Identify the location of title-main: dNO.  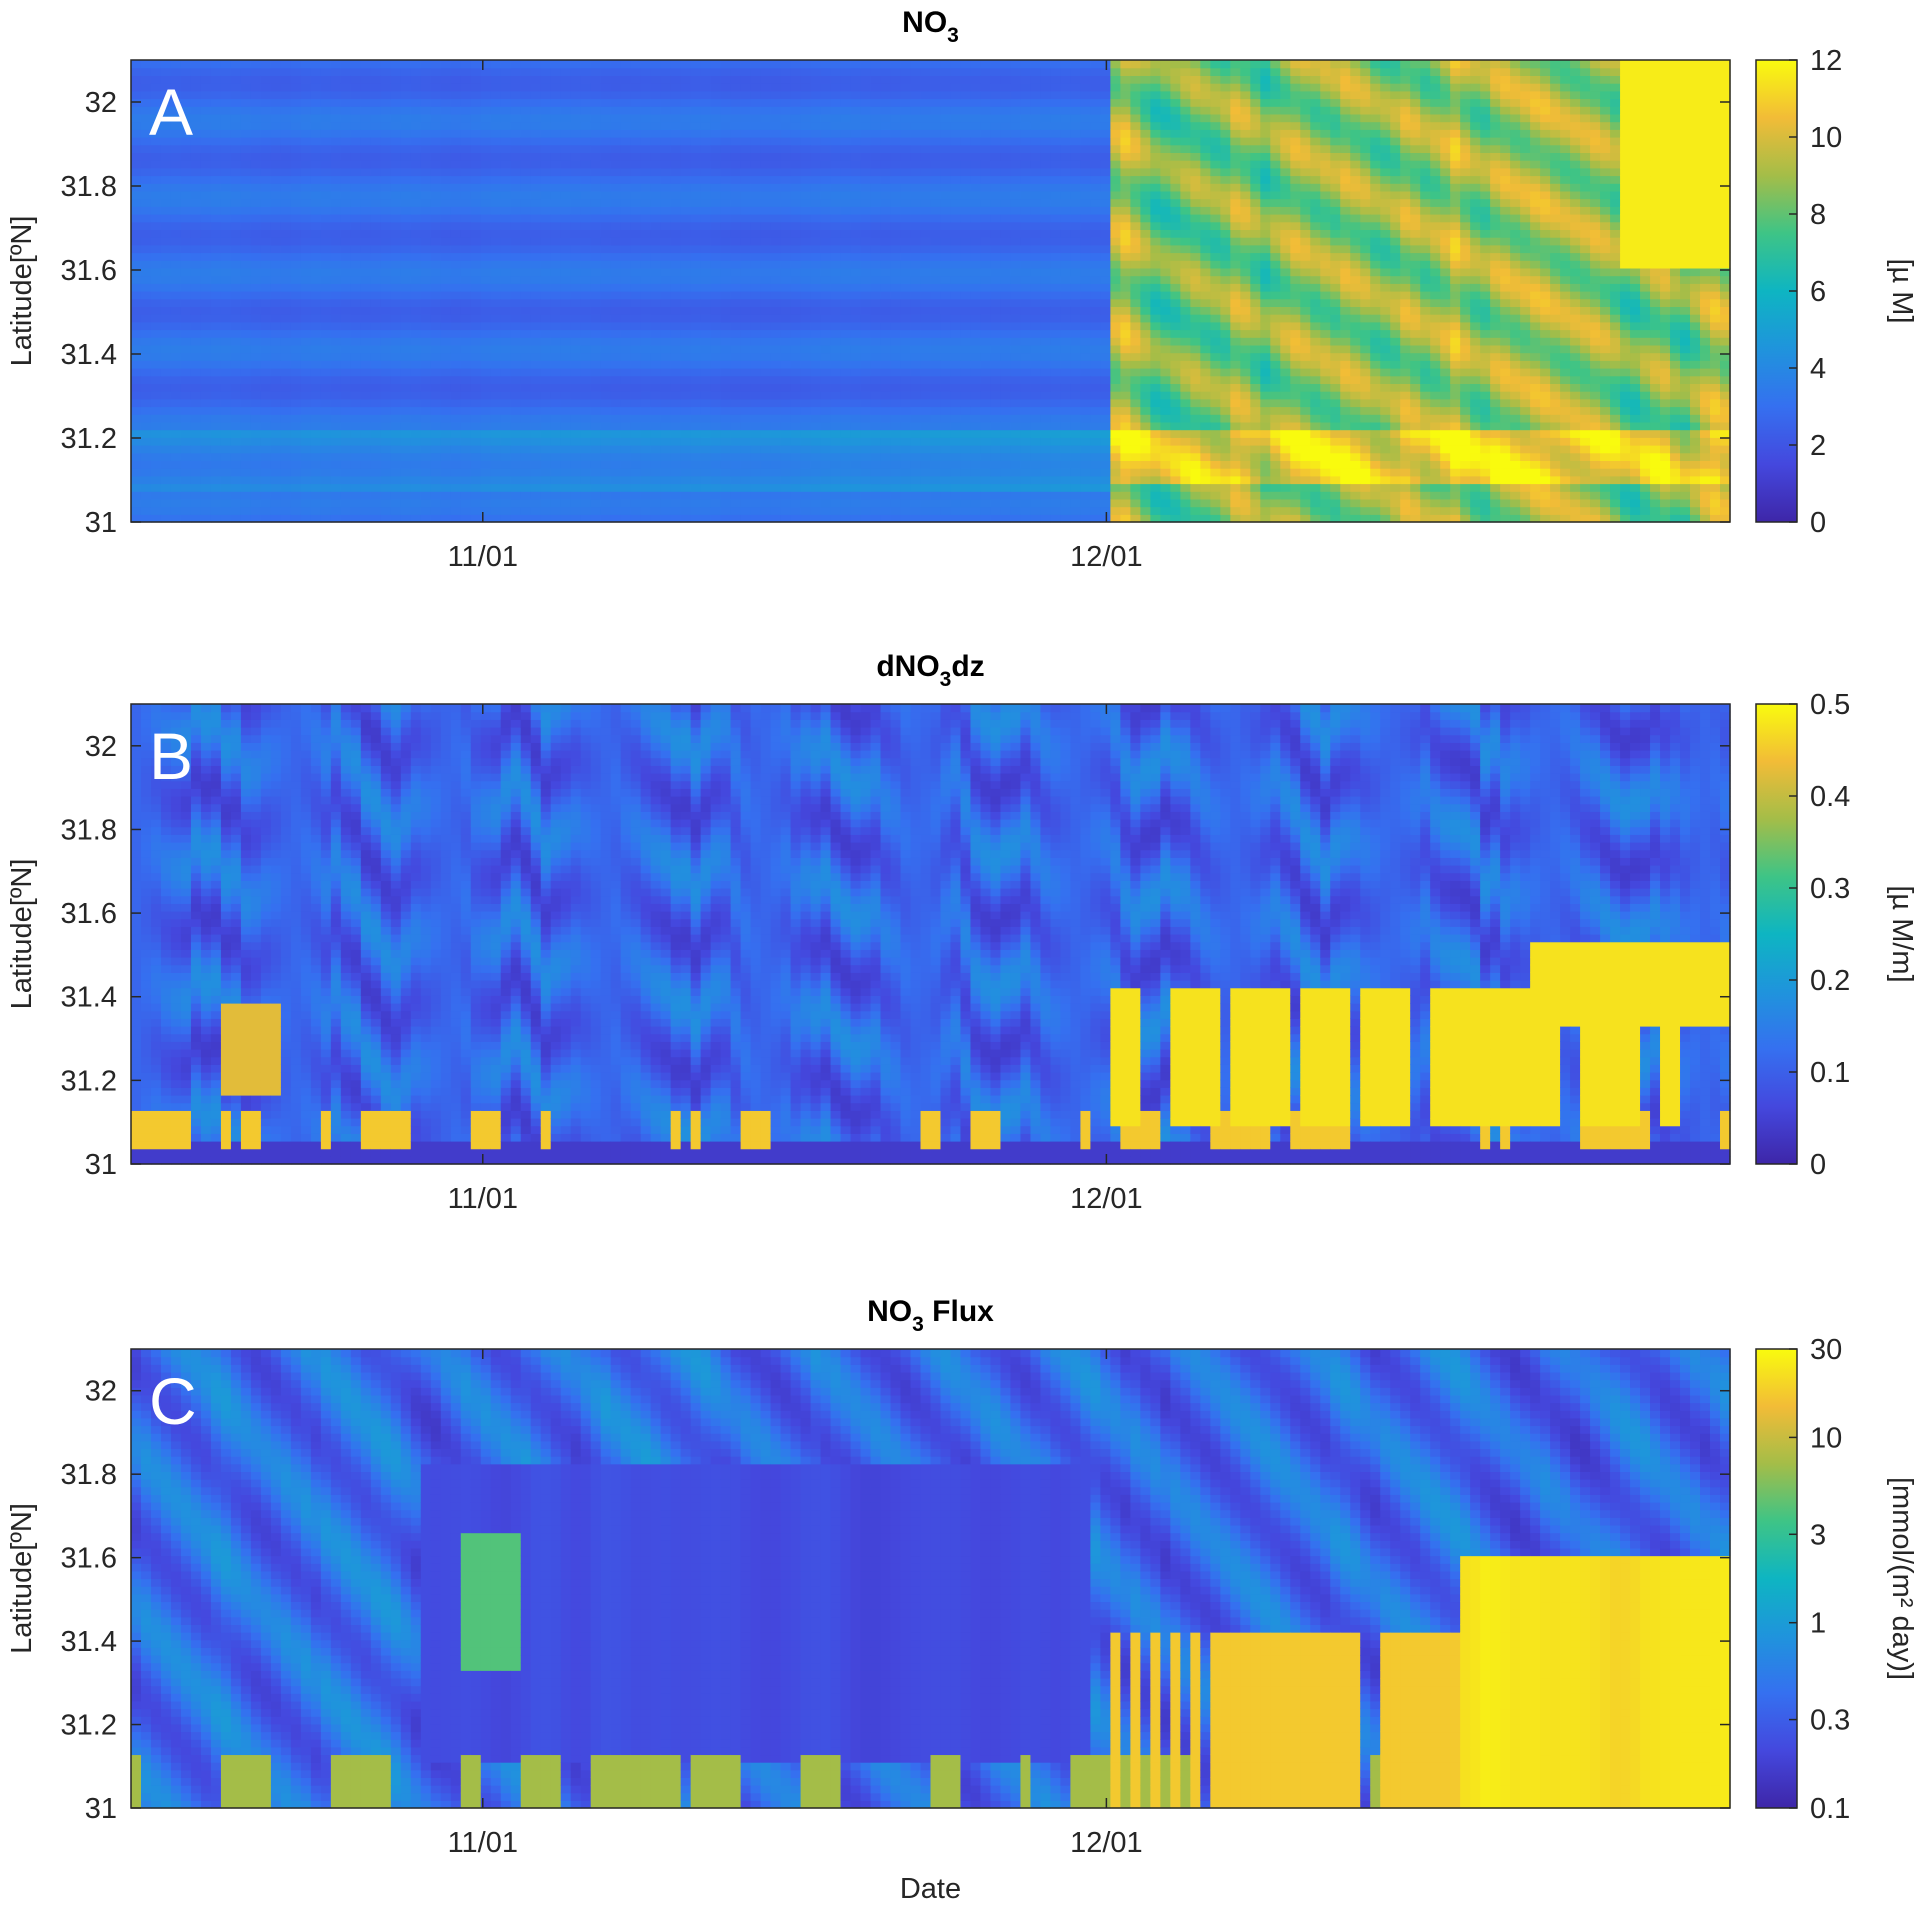
(907, 666).